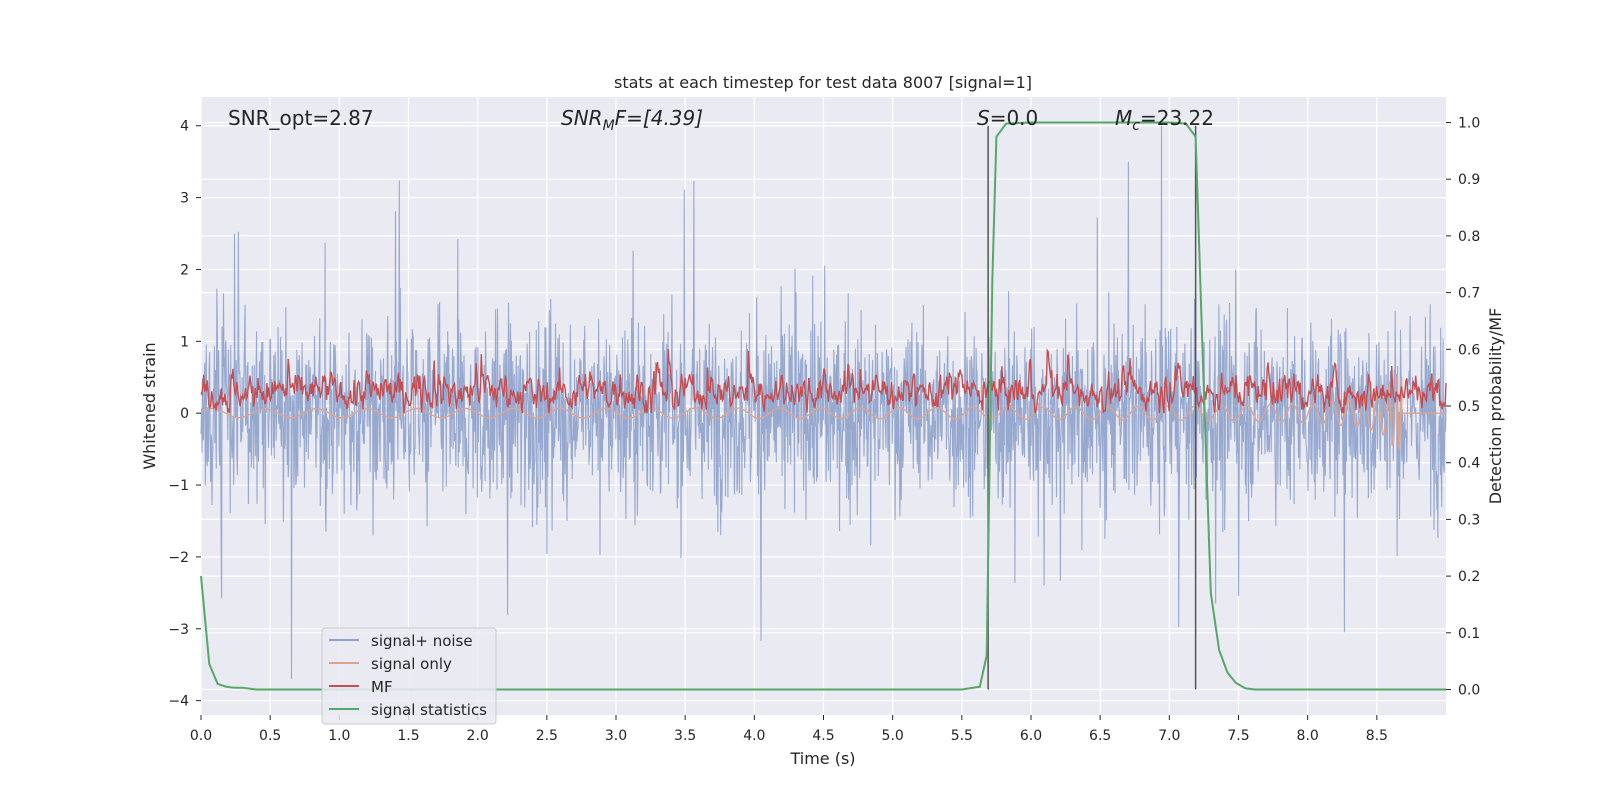  Describe the element at coordinates (184, 127) in the screenshot. I see `y-tick-label-left: 4` at that location.